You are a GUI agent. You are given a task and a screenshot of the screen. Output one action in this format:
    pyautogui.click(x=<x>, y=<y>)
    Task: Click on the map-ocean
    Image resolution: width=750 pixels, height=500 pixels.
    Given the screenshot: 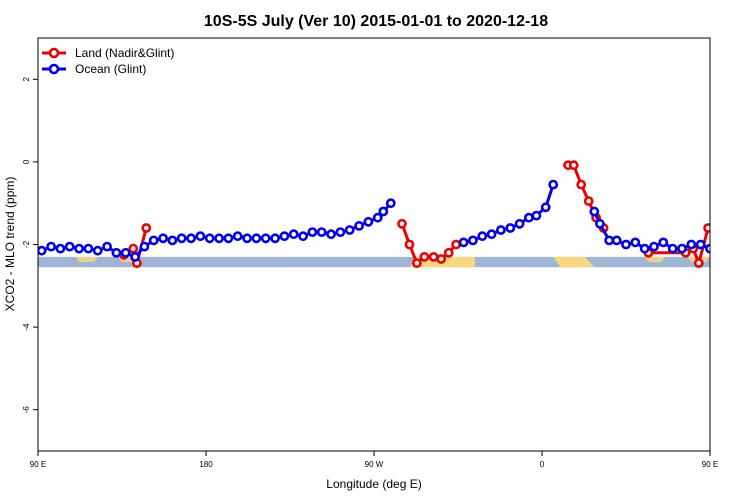 What is the action you would take?
    pyautogui.click(x=374, y=262)
    